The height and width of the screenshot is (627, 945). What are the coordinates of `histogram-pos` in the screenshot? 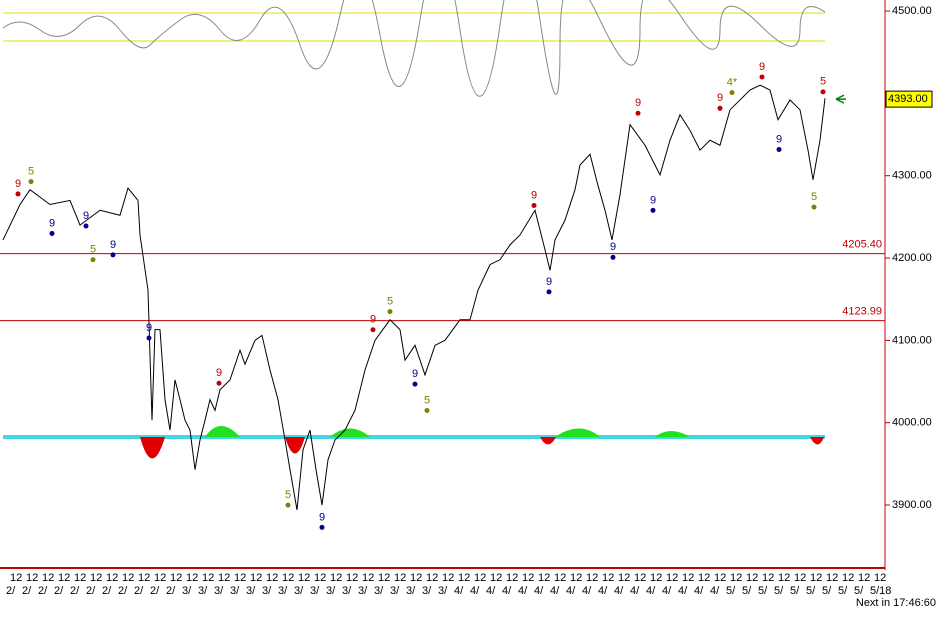 It's located at (447, 431).